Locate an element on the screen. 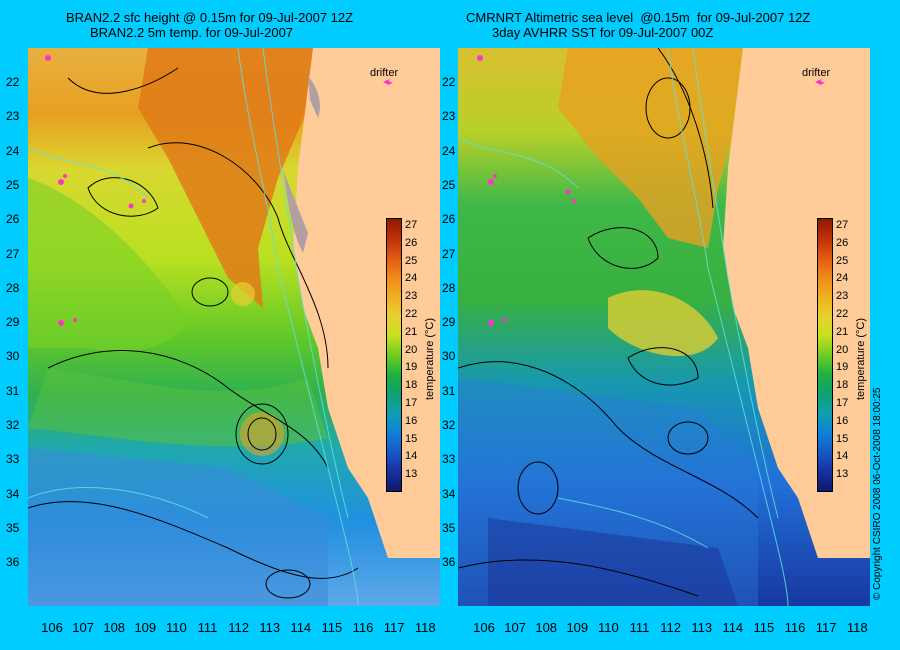 The height and width of the screenshot is (650, 900). left-drifter-marker-icon is located at coordinates (388, 82).